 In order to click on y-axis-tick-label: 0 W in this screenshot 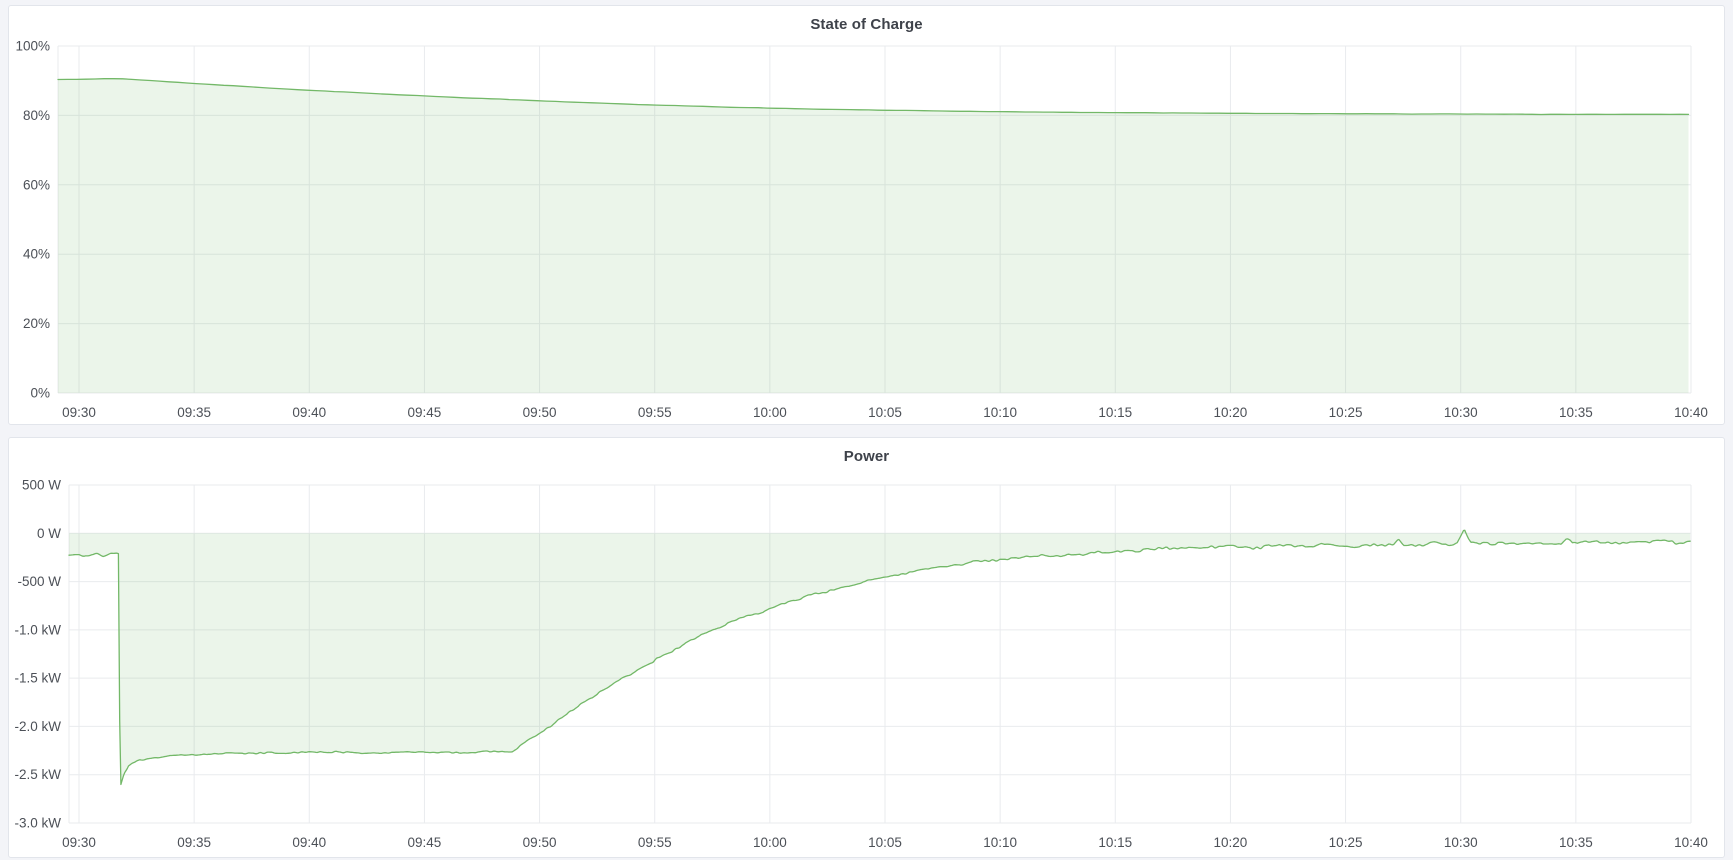, I will do `click(49, 533)`.